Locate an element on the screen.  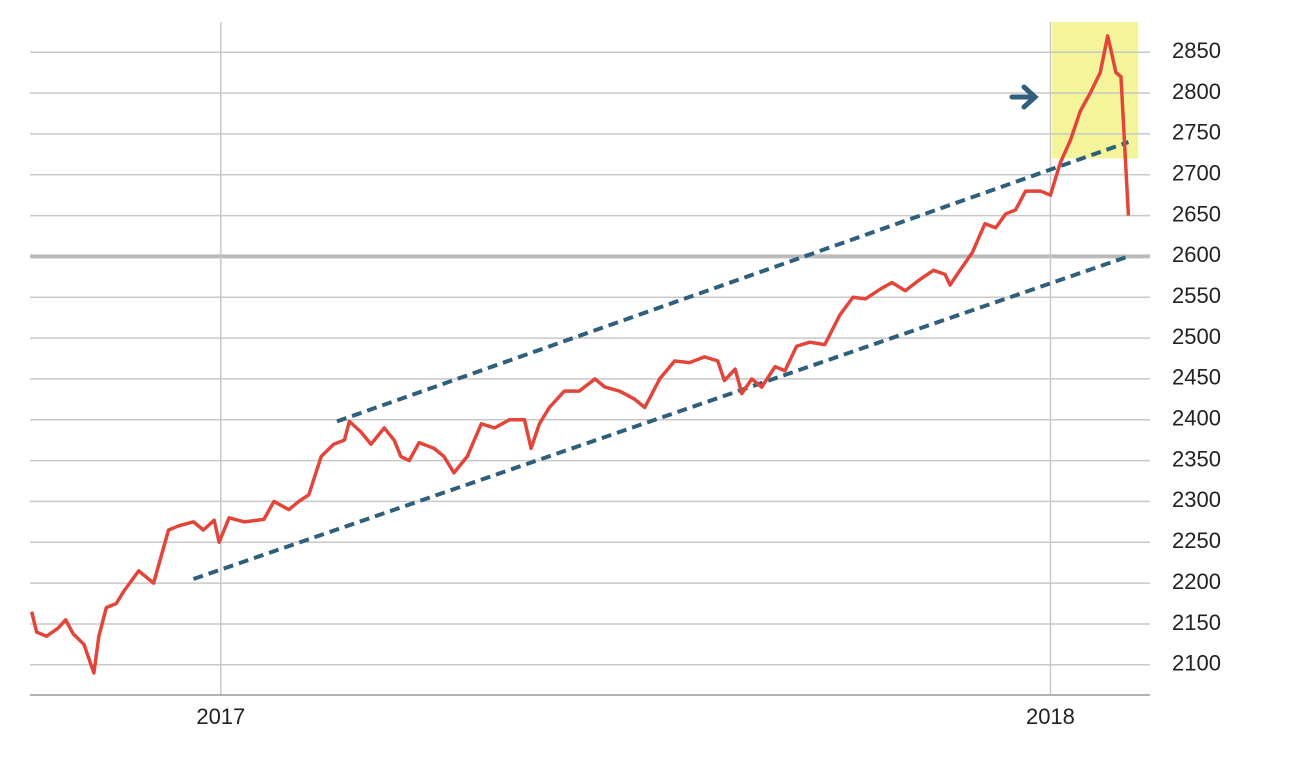
y-tick-label: 2350 is located at coordinates (1196, 458).